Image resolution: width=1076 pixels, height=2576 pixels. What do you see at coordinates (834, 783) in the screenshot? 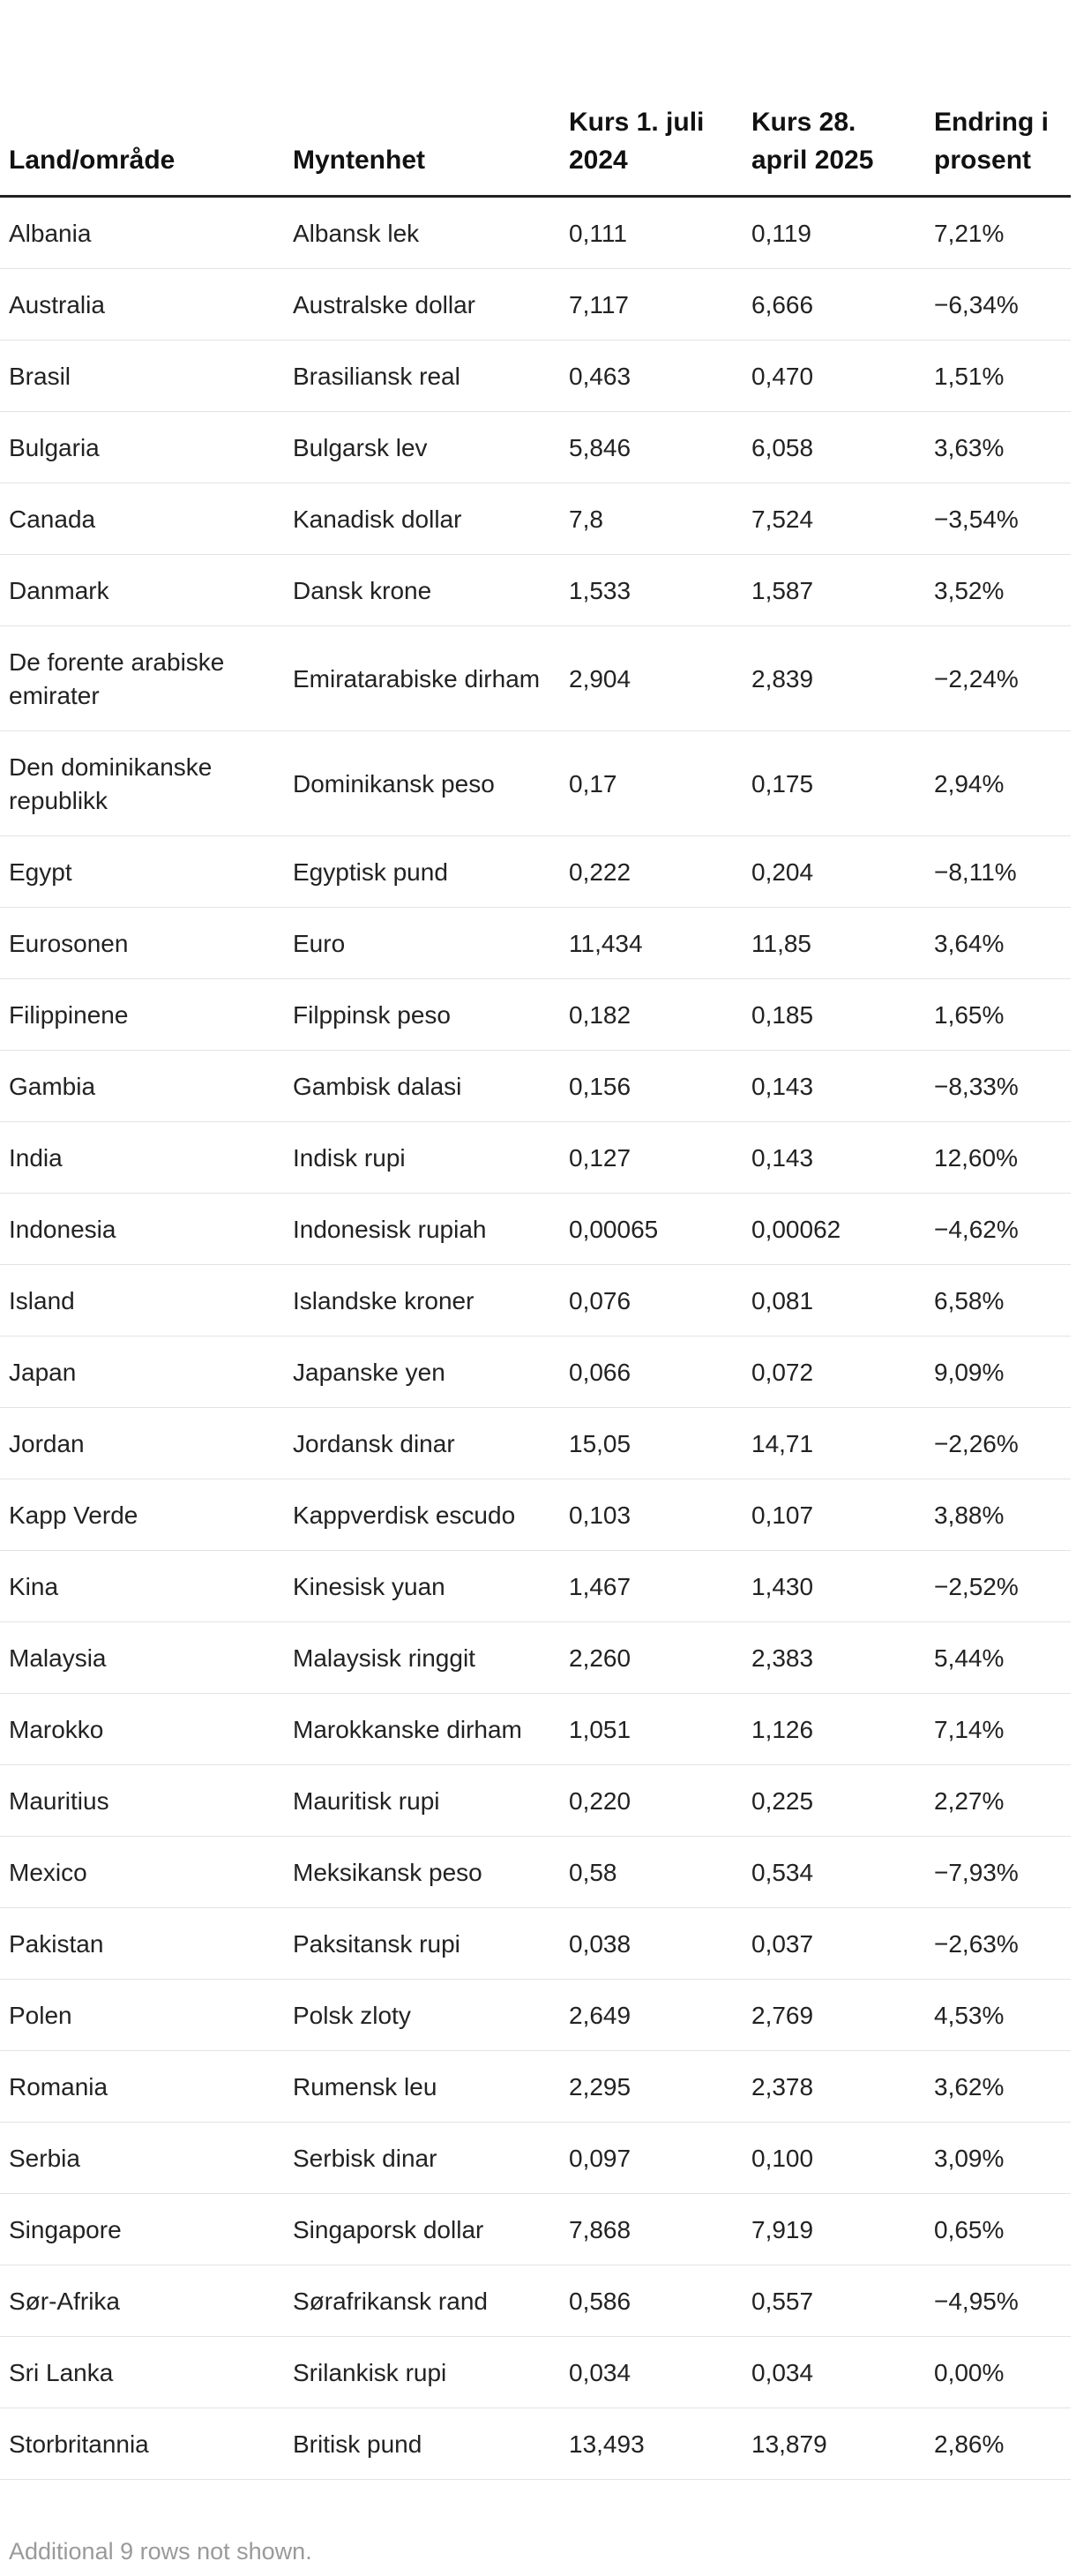
I see `rate-2025-cell: 0,175` at bounding box center [834, 783].